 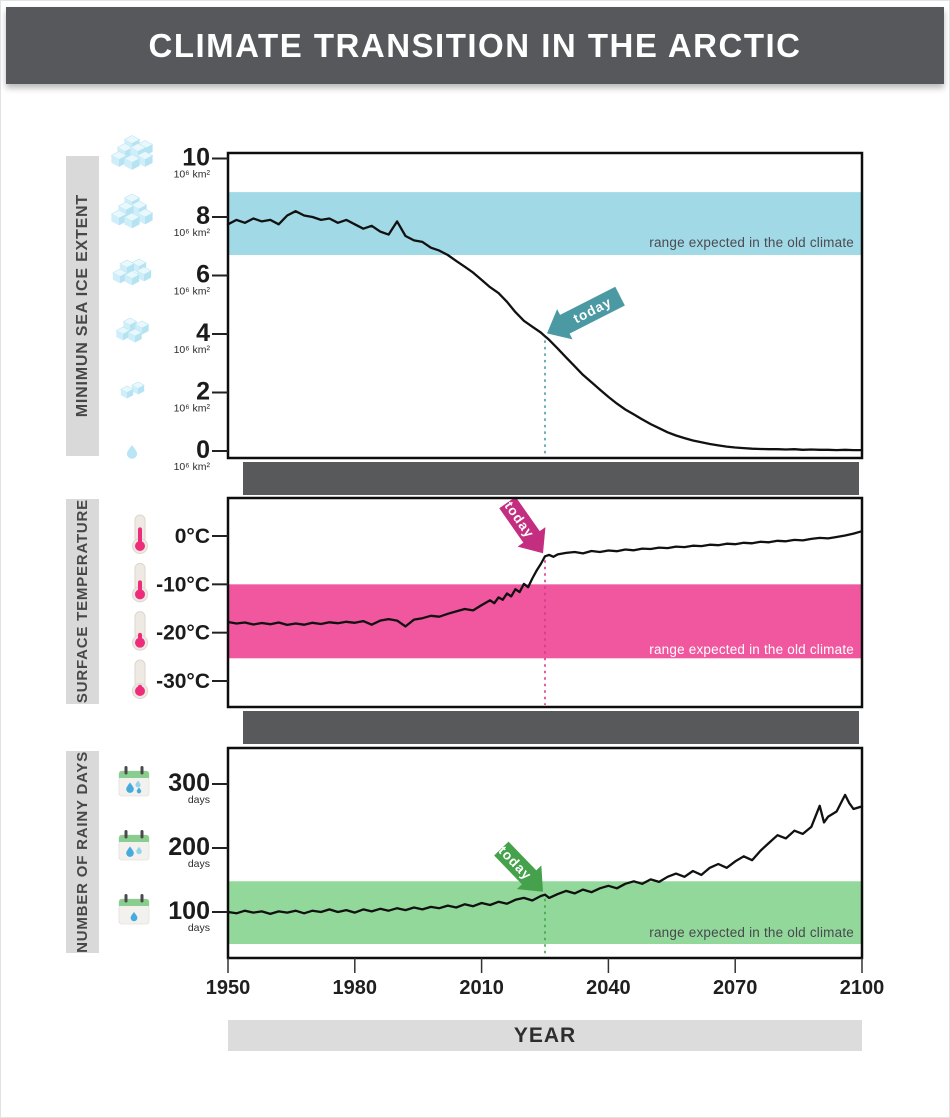 I want to click on range-band, so click(x=545, y=224).